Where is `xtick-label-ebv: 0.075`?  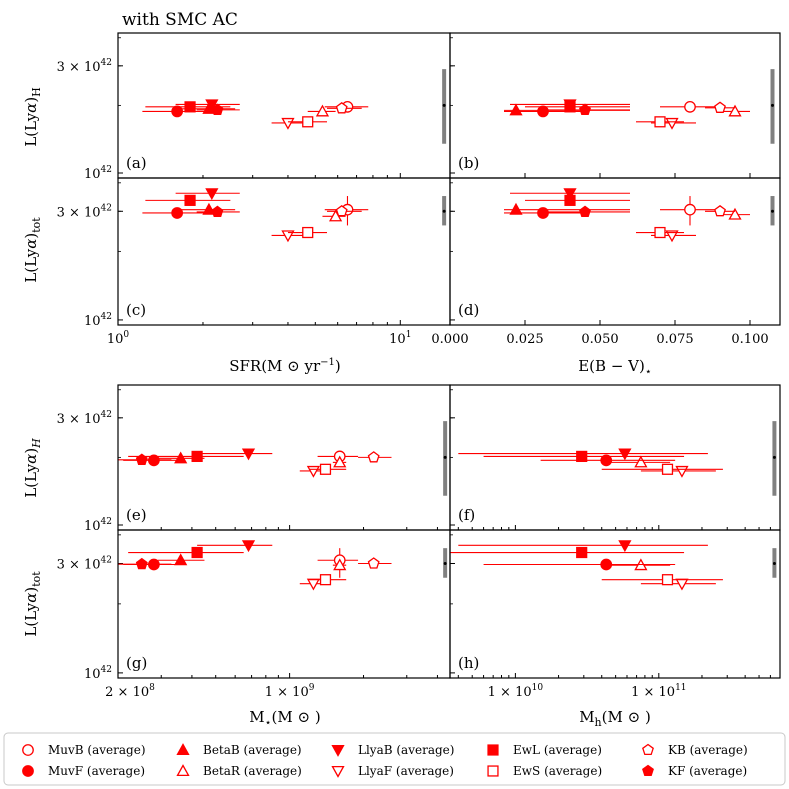
xtick-label-ebv: 0.075 is located at coordinates (674, 339).